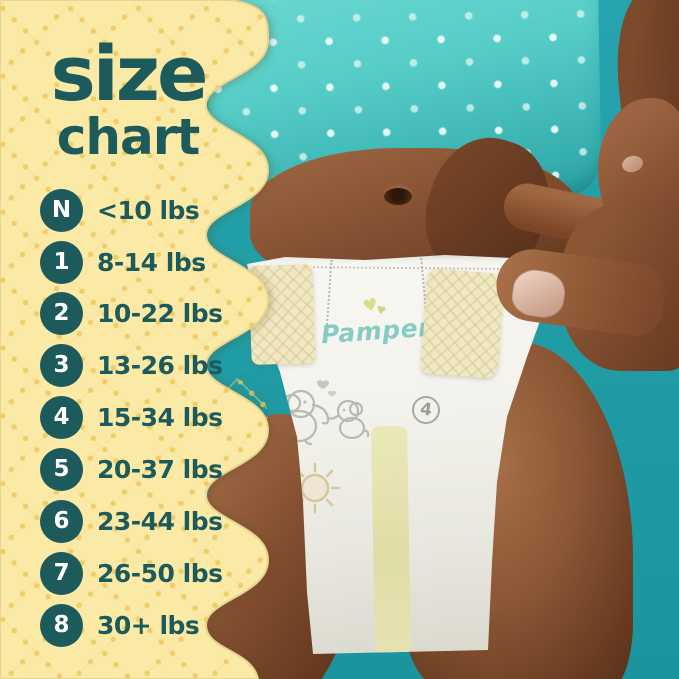 Image resolution: width=679 pixels, height=679 pixels. I want to click on weight-range: 26-50 lbs, so click(160, 573).